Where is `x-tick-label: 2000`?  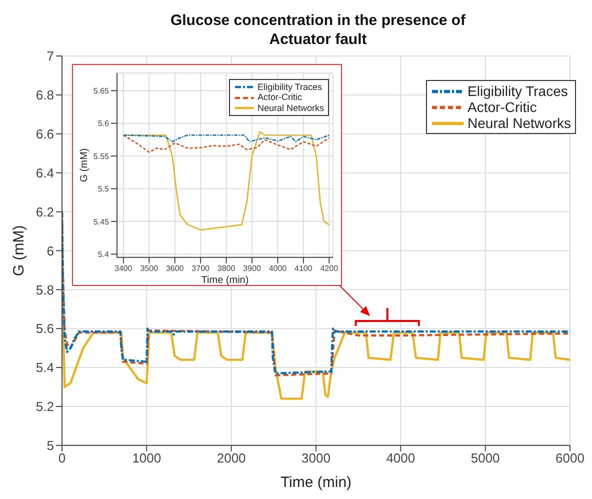
x-tick-label: 2000 is located at coordinates (231, 458).